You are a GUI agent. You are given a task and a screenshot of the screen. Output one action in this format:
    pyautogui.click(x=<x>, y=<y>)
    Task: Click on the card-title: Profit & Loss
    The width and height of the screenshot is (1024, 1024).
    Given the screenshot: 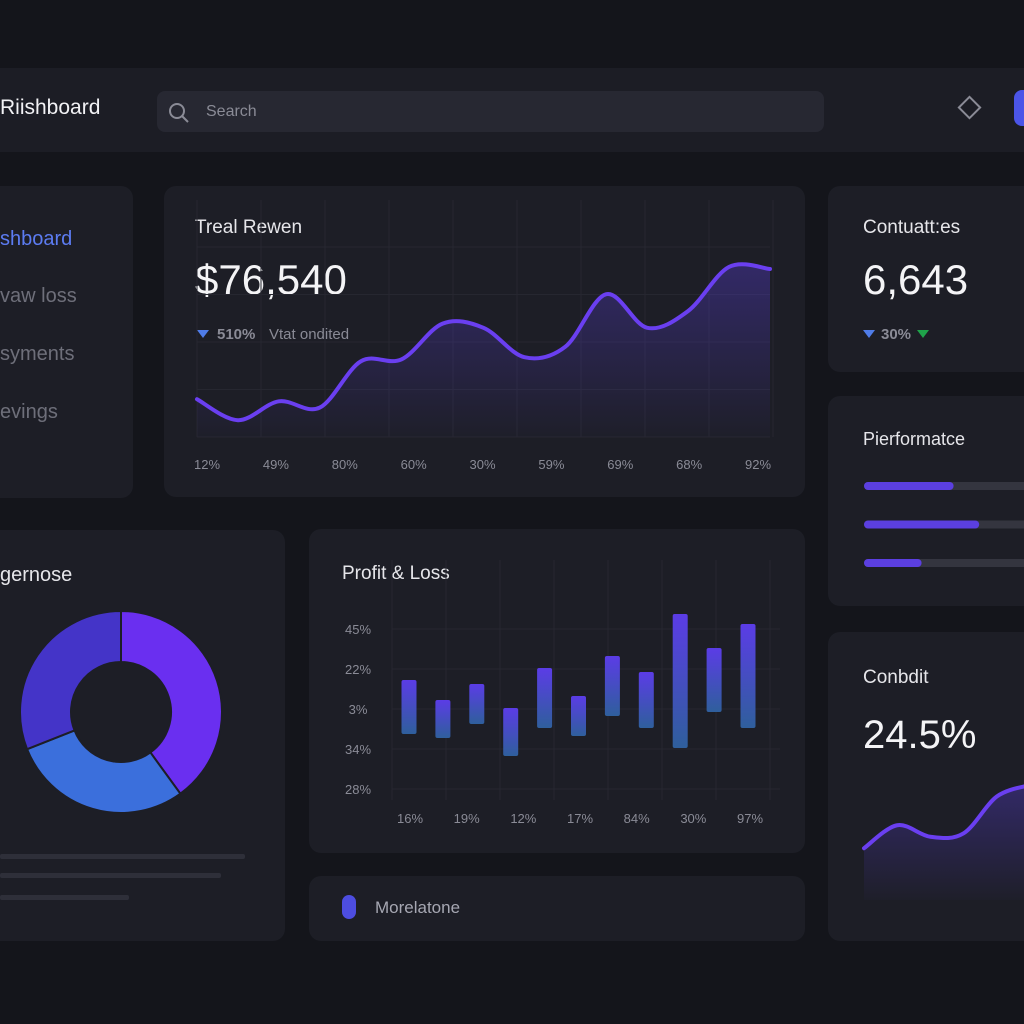 What is the action you would take?
    pyautogui.click(x=396, y=573)
    